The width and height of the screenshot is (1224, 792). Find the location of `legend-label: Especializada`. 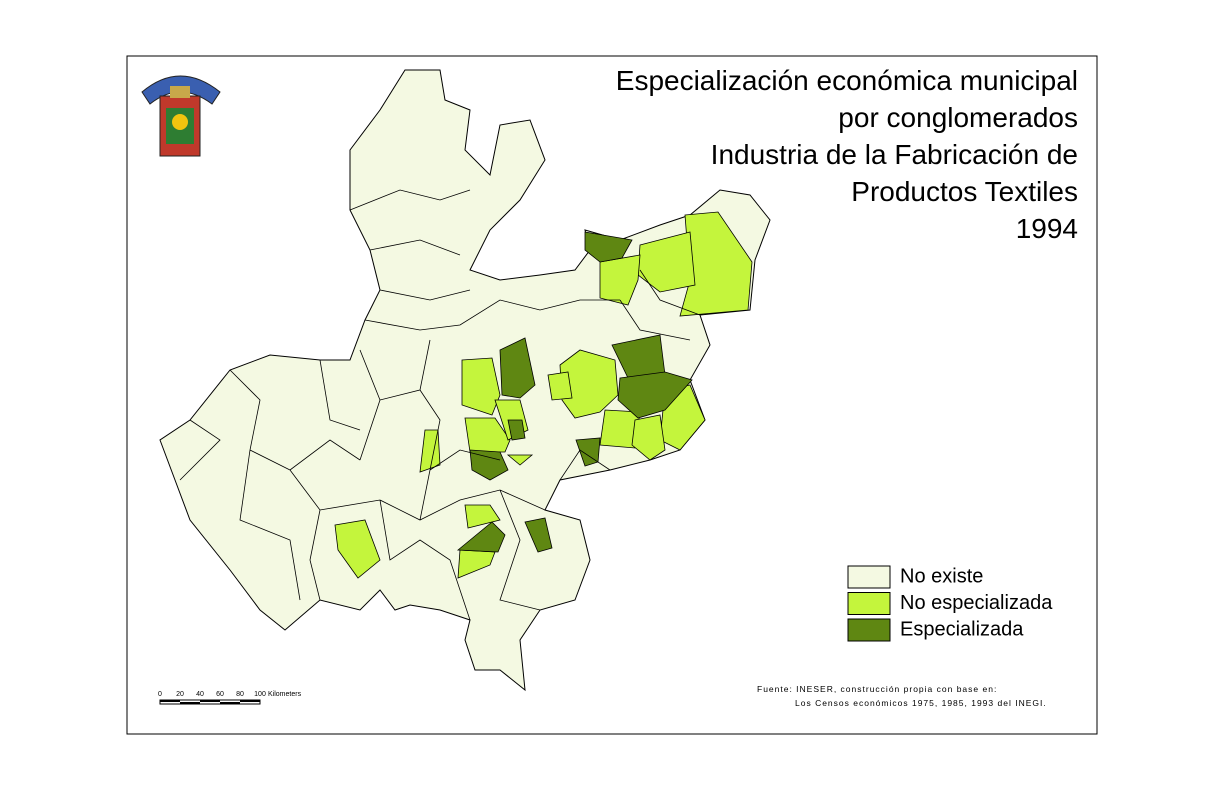

legend-label: Especializada is located at coordinates (962, 629).